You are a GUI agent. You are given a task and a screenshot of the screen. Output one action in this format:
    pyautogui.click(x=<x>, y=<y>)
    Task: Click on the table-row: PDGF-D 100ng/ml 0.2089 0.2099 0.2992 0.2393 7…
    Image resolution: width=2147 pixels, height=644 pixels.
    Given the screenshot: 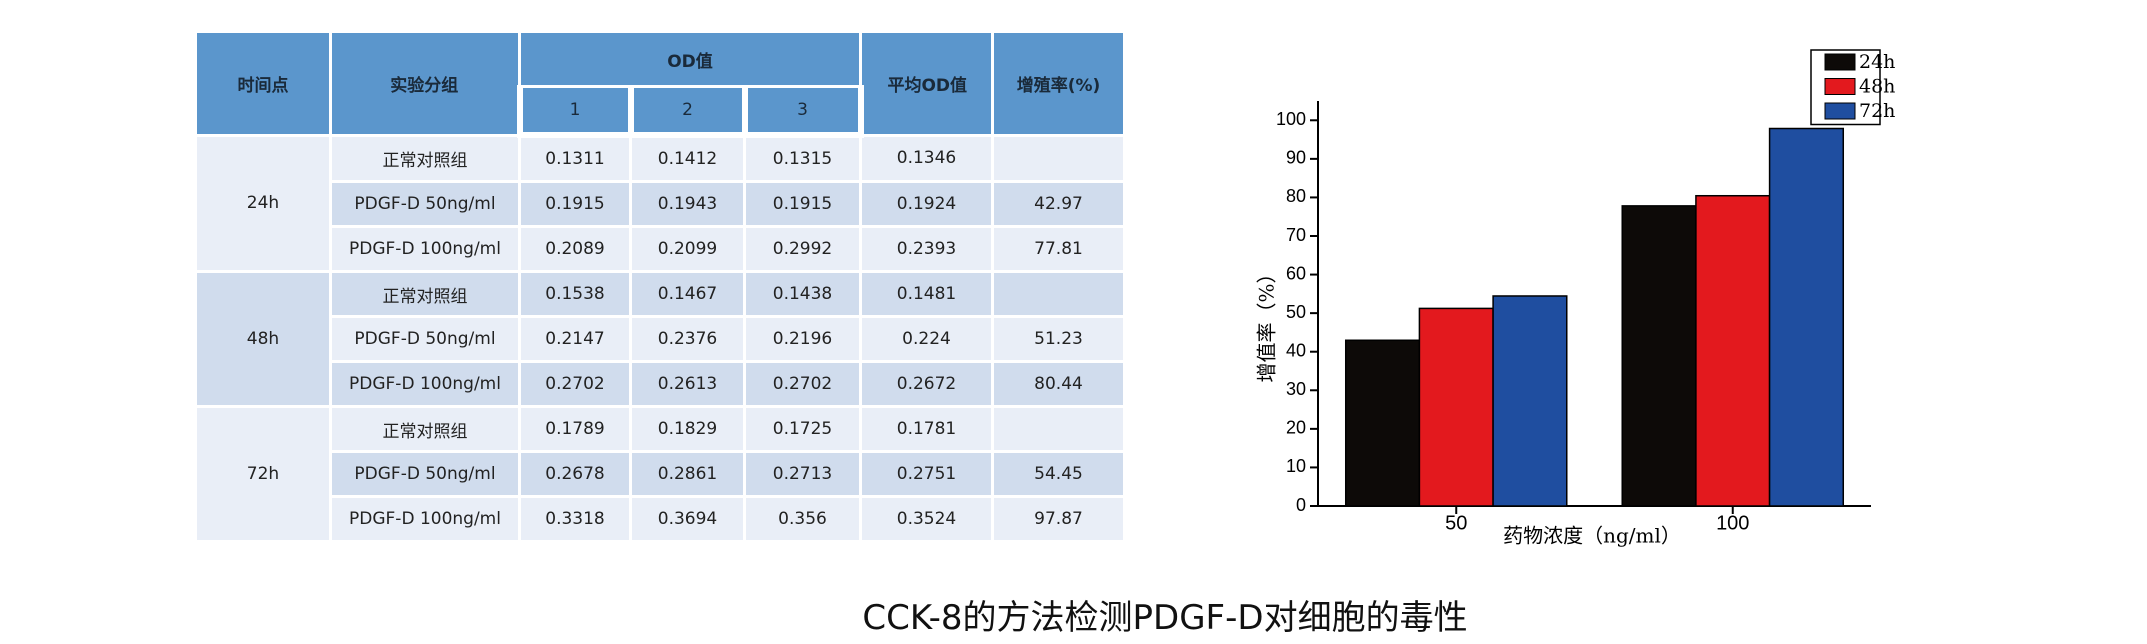 What is the action you would take?
    pyautogui.click(x=661, y=249)
    